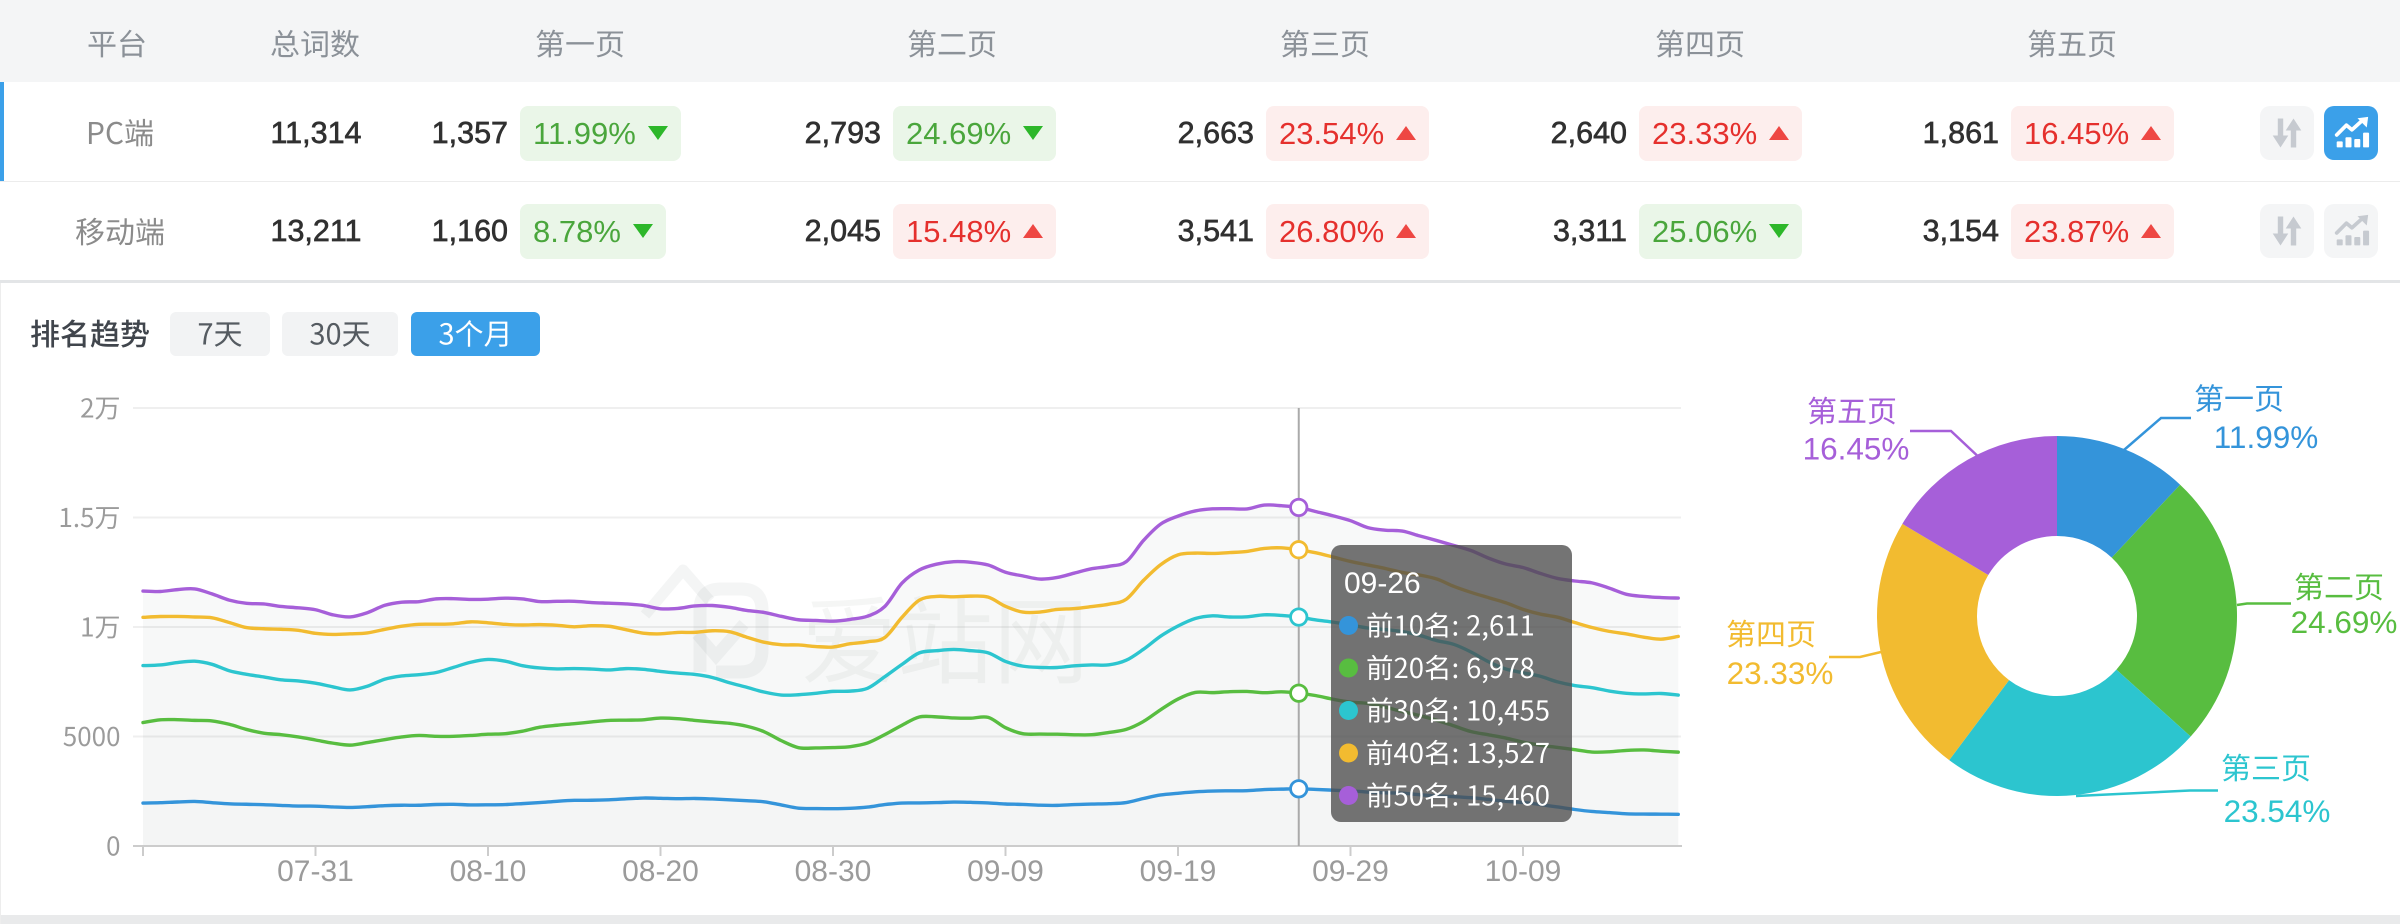 Image resolution: width=2400 pixels, height=924 pixels. What do you see at coordinates (2344, 622) in the screenshot?
I see `svg-text: 24.69%` at bounding box center [2344, 622].